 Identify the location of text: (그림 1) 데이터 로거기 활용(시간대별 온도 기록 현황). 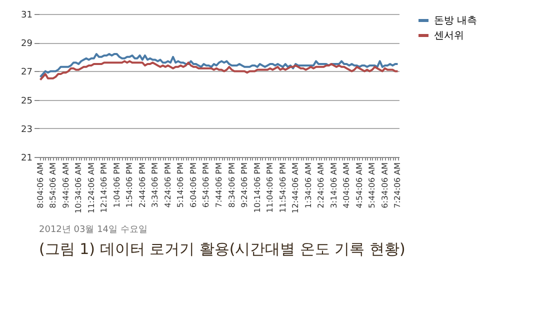
(222, 249).